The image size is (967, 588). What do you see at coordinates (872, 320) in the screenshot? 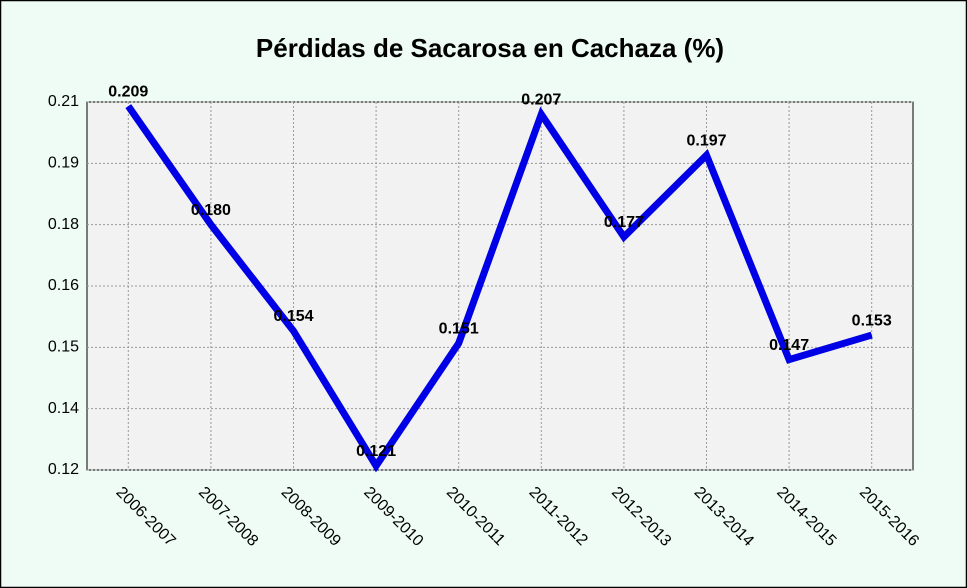
I see `data-label: 0.153` at bounding box center [872, 320].